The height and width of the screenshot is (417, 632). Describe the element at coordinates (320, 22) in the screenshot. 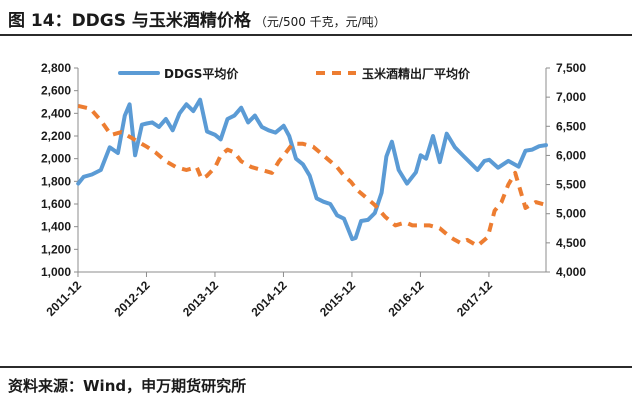

I see `figure-units: （元/500 千克，元/吨）` at that location.